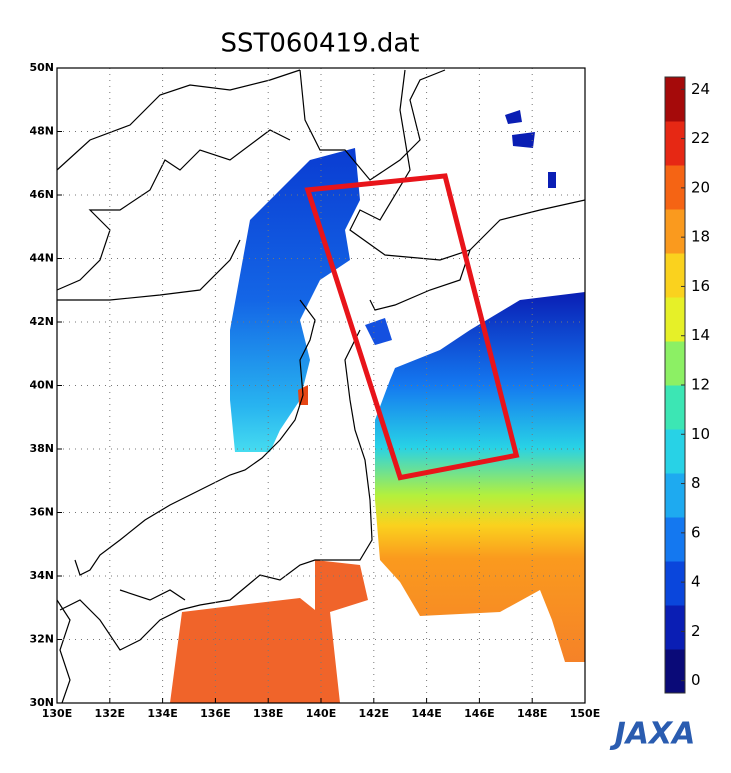 Image resolution: width=731 pixels, height=773 pixels. Describe the element at coordinates (295, 300) in the screenshot. I see `sst-sea-of-japan` at that location.